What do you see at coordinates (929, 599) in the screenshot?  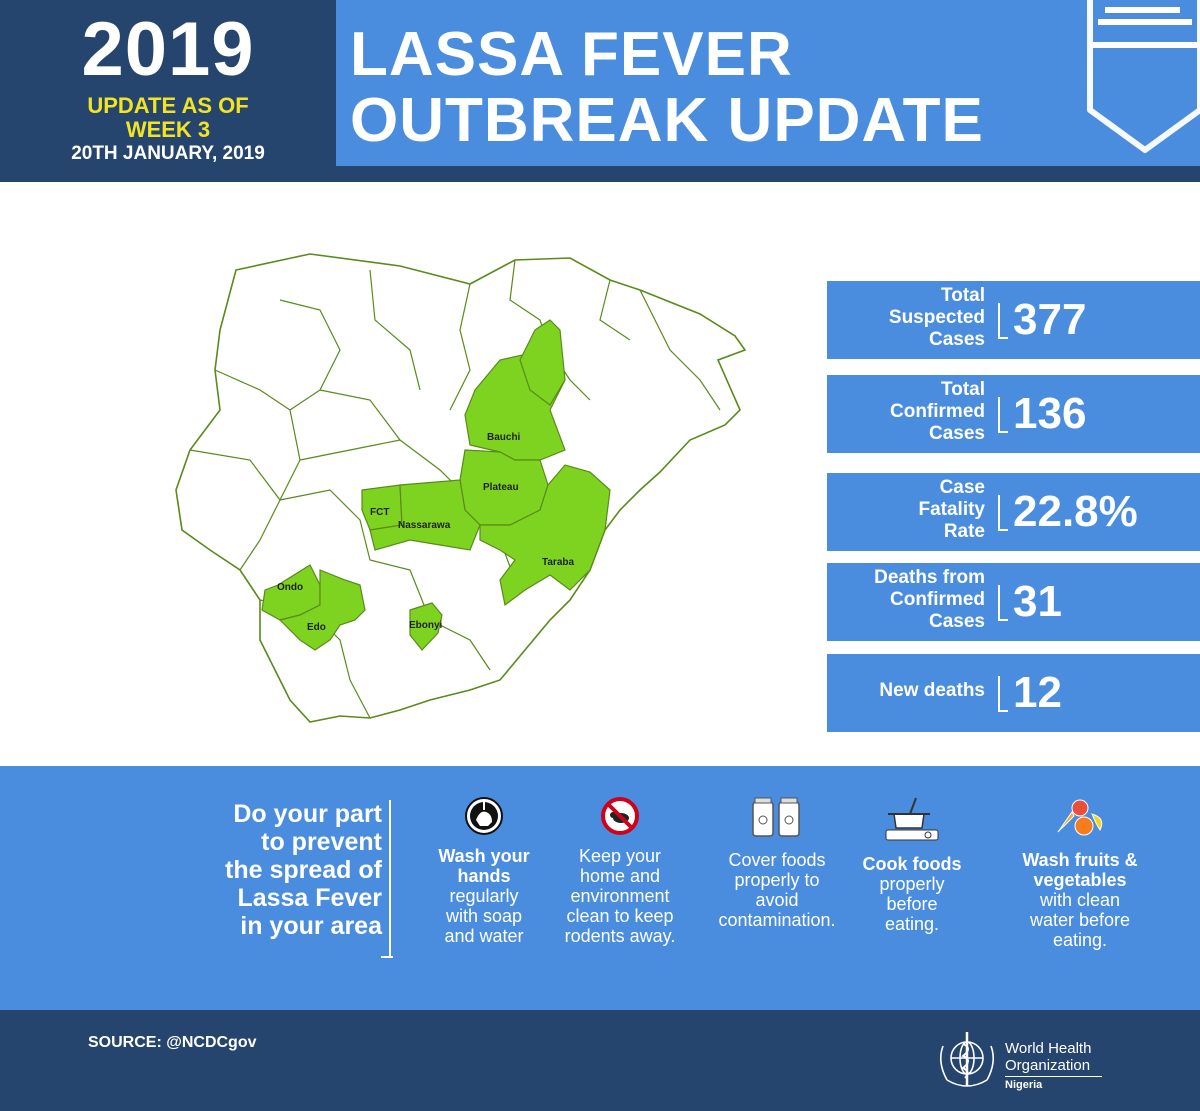 I see `stat-label: Deaths from Confirmed Cases` at bounding box center [929, 599].